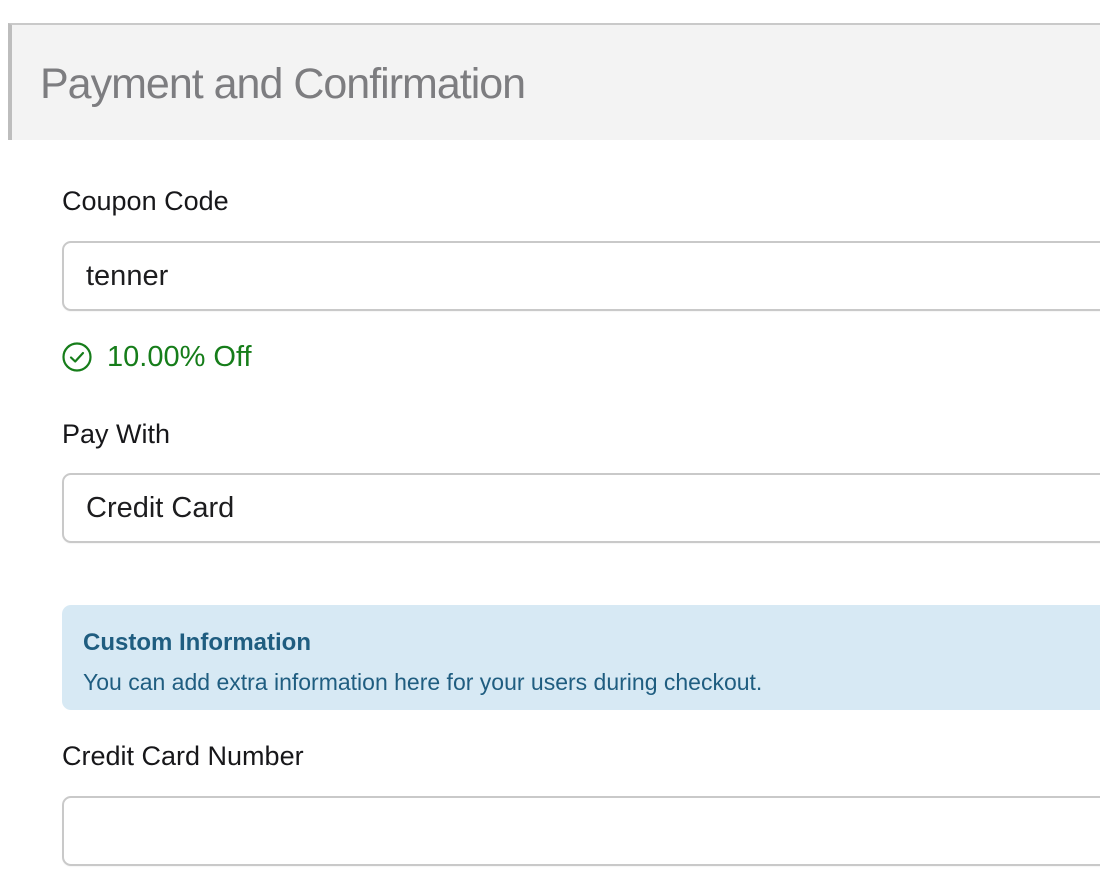 The height and width of the screenshot is (880, 1100). Describe the element at coordinates (183, 756) in the screenshot. I see `credit-card-number-label: Credit Card Number` at that location.